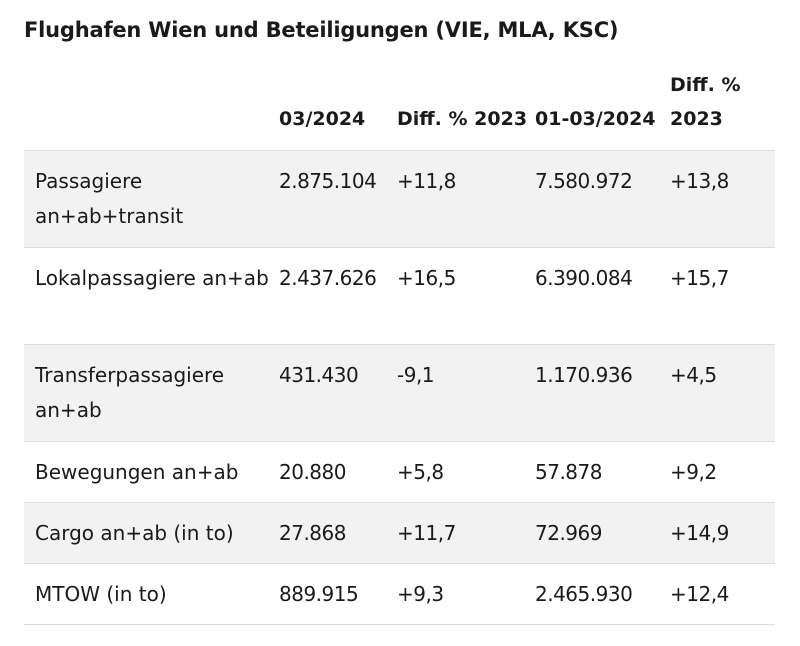 The image size is (800, 646). What do you see at coordinates (602, 594) in the screenshot?
I see `cell-ytd-value: 2.465.930` at bounding box center [602, 594].